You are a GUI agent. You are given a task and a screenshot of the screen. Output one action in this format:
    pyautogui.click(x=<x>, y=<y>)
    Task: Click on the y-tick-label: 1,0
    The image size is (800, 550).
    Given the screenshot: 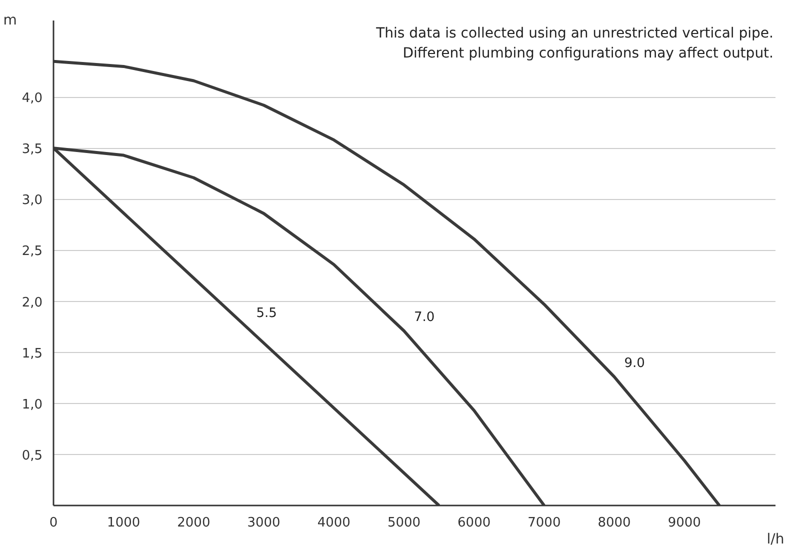 What is the action you would take?
    pyautogui.click(x=32, y=404)
    